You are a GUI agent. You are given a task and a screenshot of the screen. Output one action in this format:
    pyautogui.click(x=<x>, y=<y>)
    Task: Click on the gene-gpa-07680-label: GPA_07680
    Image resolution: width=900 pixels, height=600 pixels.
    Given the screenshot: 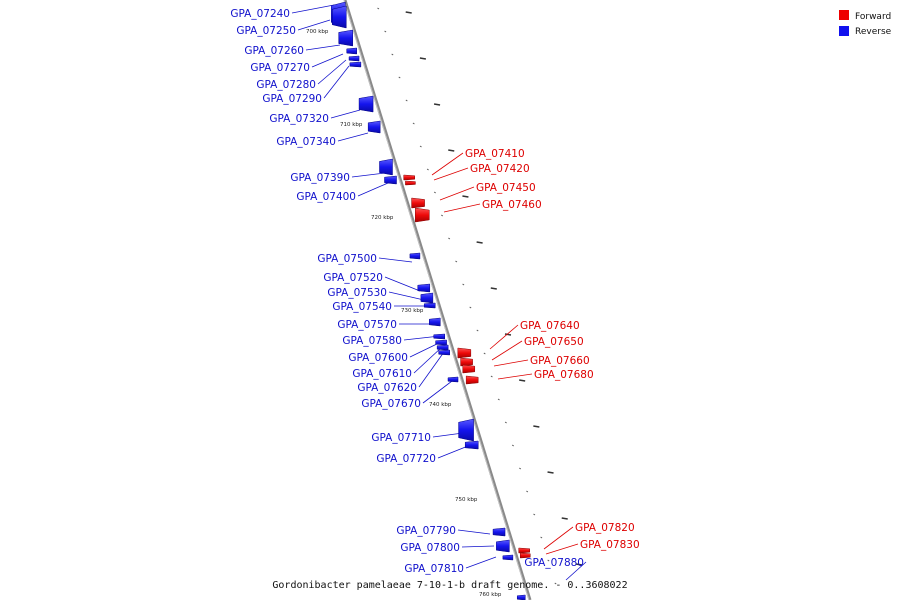 What is the action you would take?
    pyautogui.click(x=564, y=375)
    